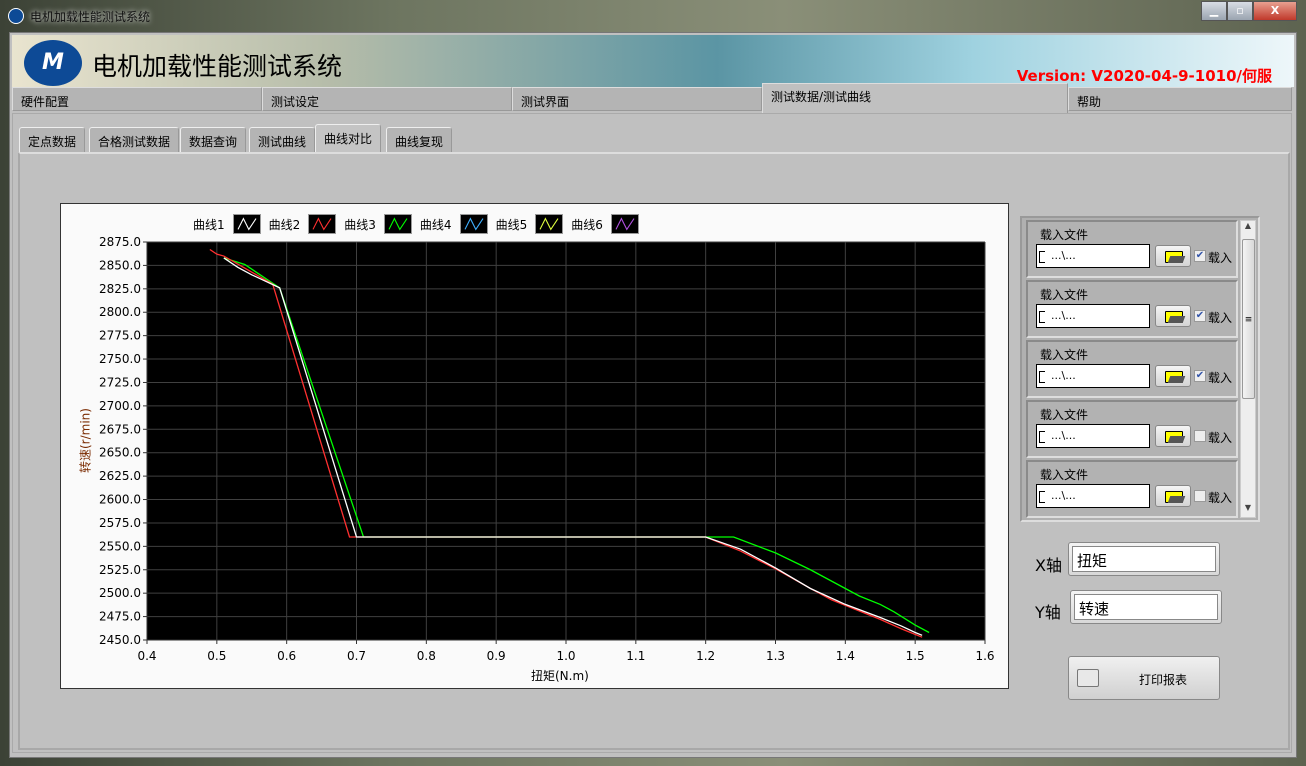 This screenshot has height=766, width=1306. Describe the element at coordinates (419, 140) in the screenshot. I see `subtab-curve-replay: 曲线复现` at that location.